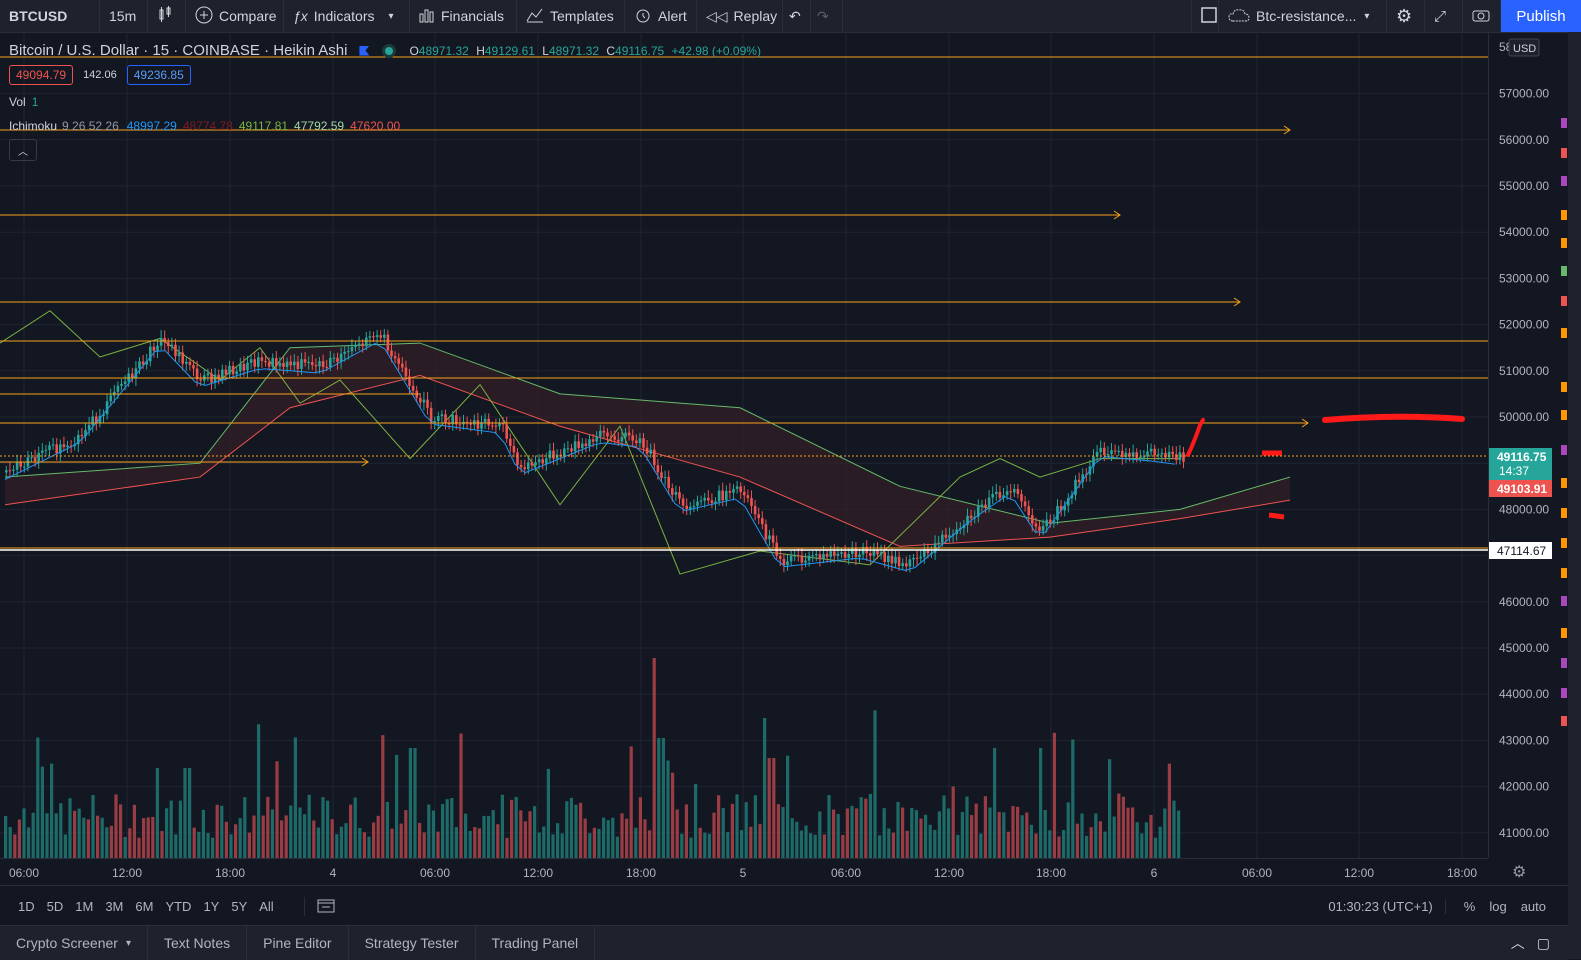 This screenshot has width=1581, height=960. I want to click on range-all: All, so click(266, 906).